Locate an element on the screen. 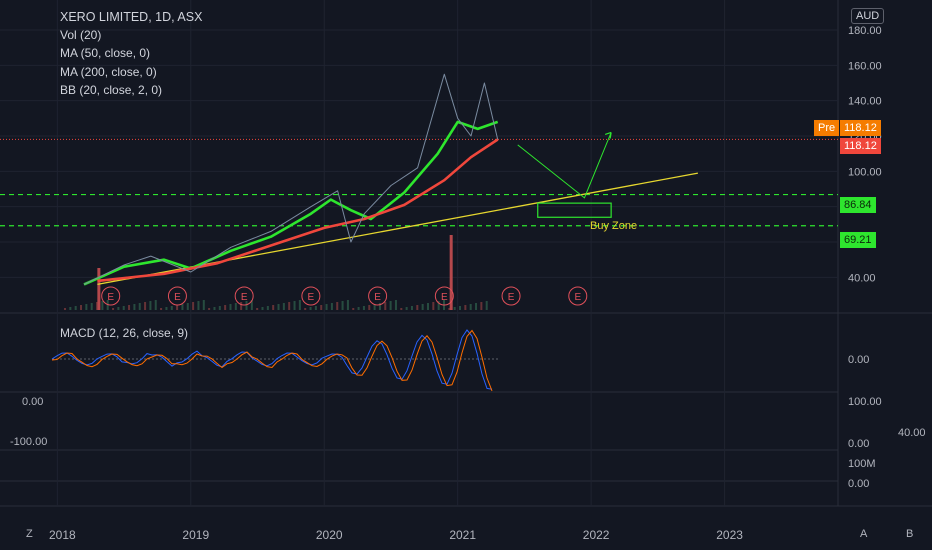 The height and width of the screenshot is (550, 932). settings-b-icon: B is located at coordinates (910, 534).